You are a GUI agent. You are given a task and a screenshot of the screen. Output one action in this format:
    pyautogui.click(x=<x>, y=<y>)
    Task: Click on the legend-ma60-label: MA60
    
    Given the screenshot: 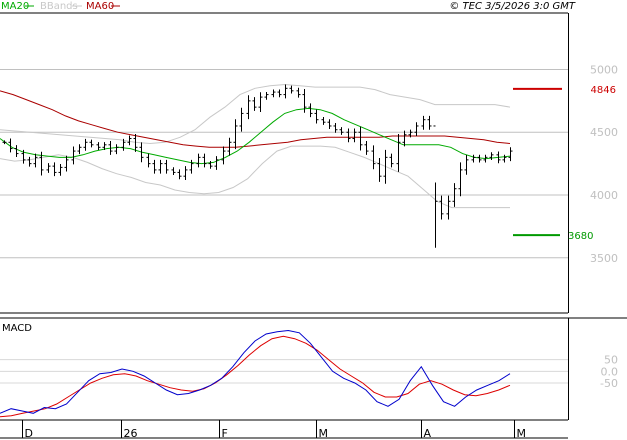 What is the action you would take?
    pyautogui.click(x=100, y=6)
    